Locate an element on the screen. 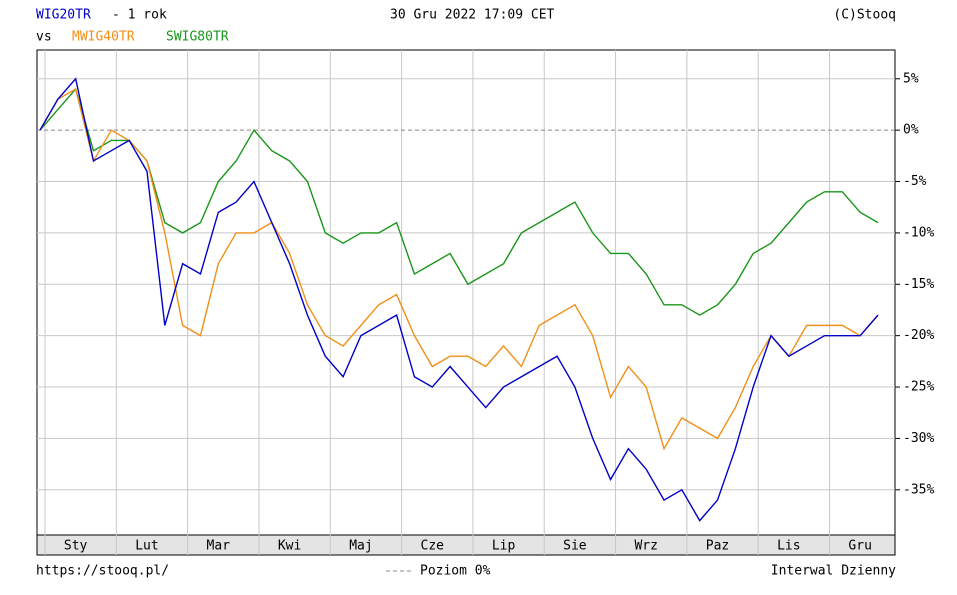 This screenshot has height=595, width=957. x-tick-label: Maj is located at coordinates (360, 546).